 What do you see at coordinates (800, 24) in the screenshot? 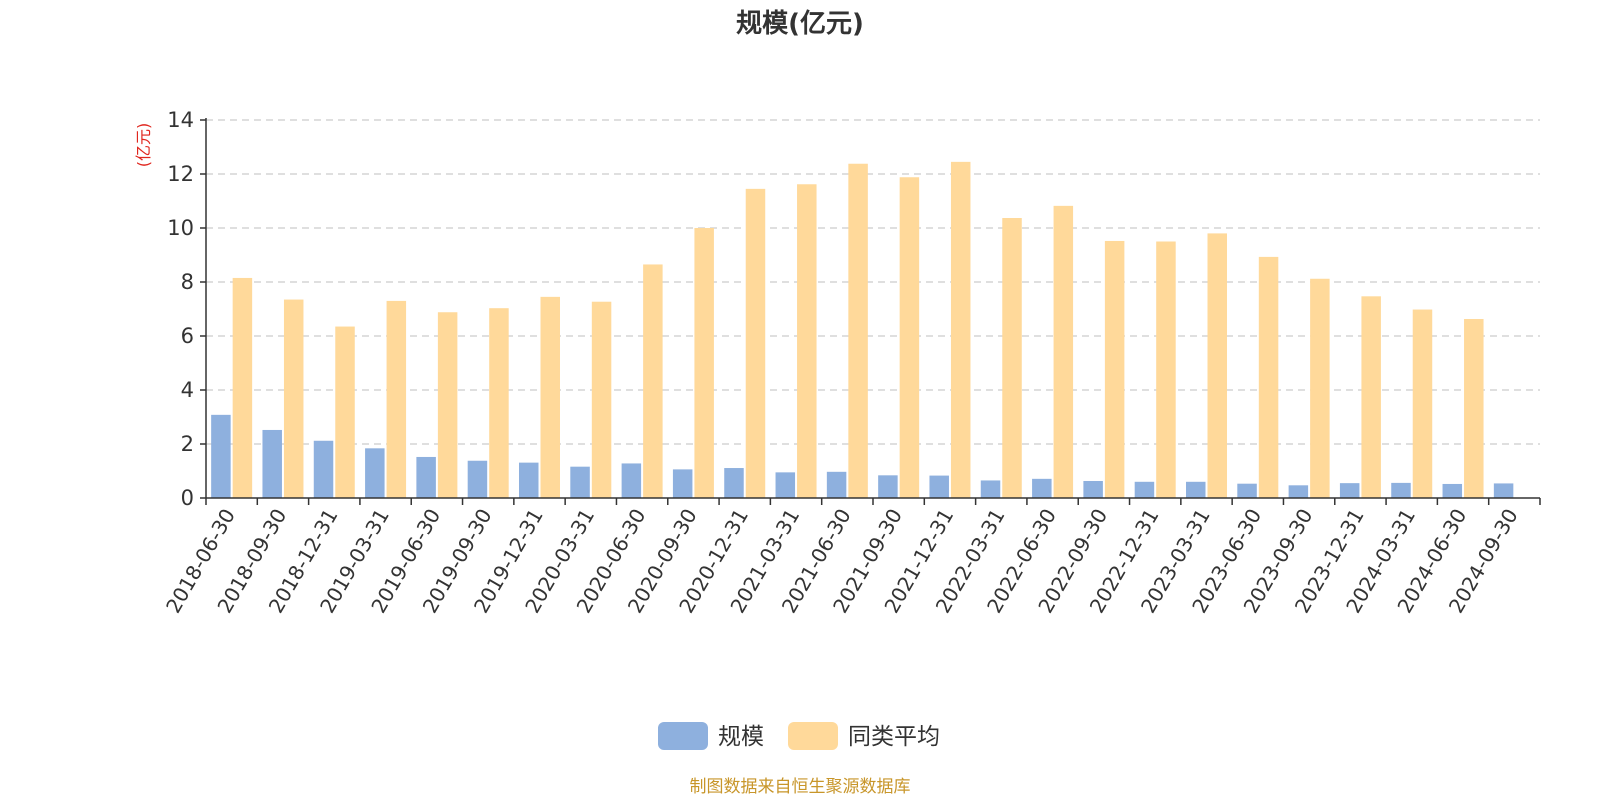
I see `chart-title: 规模(亿元)` at bounding box center [800, 24].